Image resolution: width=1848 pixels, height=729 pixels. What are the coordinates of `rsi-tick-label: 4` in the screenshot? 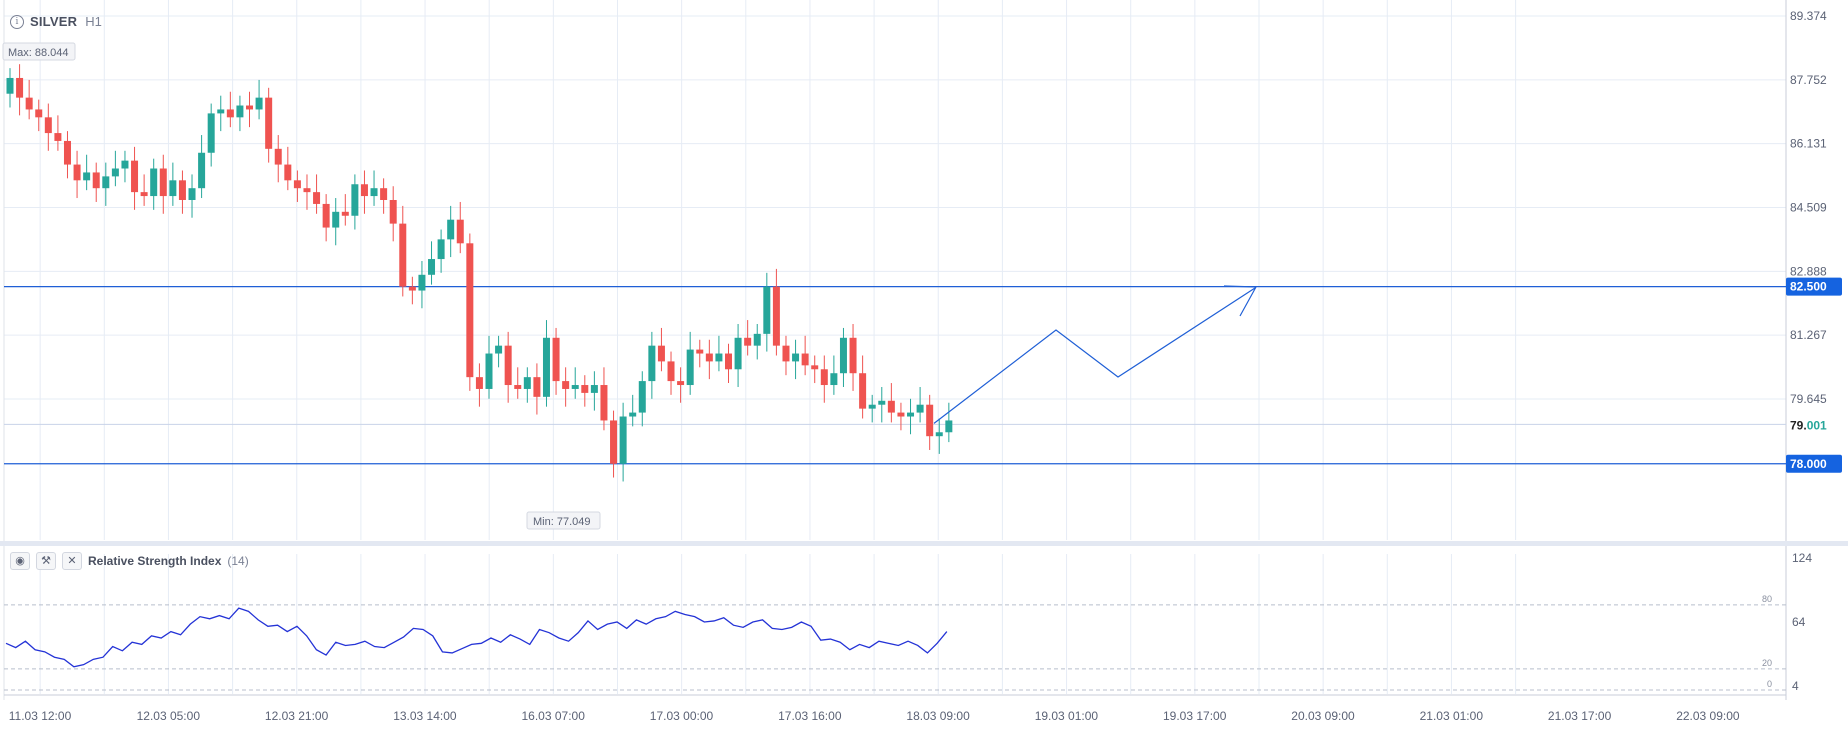 It's located at (1795, 686).